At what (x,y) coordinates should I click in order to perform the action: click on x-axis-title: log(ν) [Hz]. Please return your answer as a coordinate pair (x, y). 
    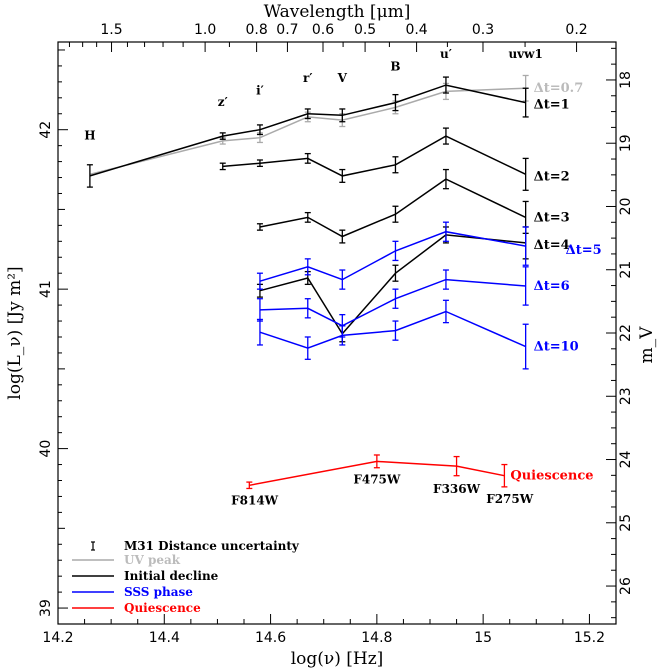
    Looking at the image, I should click on (337, 659).